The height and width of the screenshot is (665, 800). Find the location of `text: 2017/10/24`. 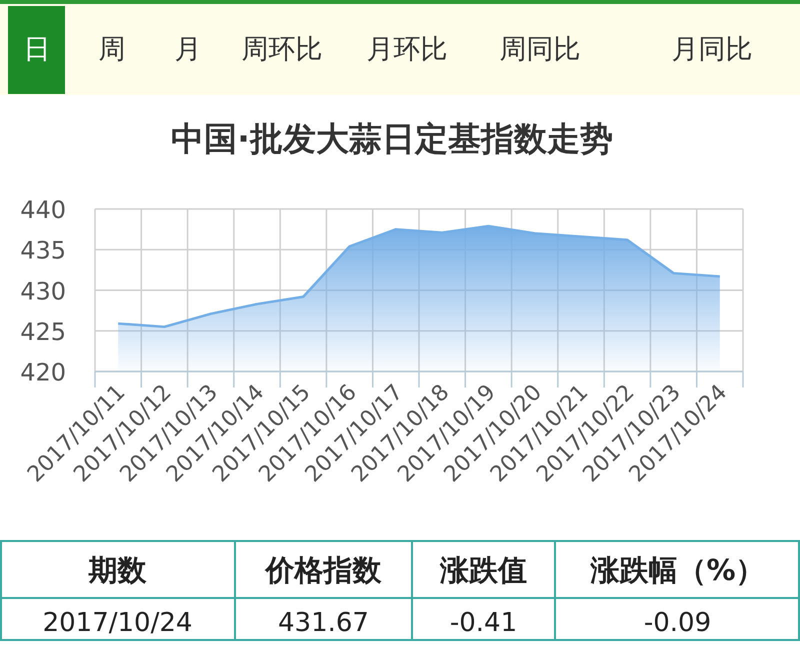

text: 2017/10/24 is located at coordinates (117, 623).